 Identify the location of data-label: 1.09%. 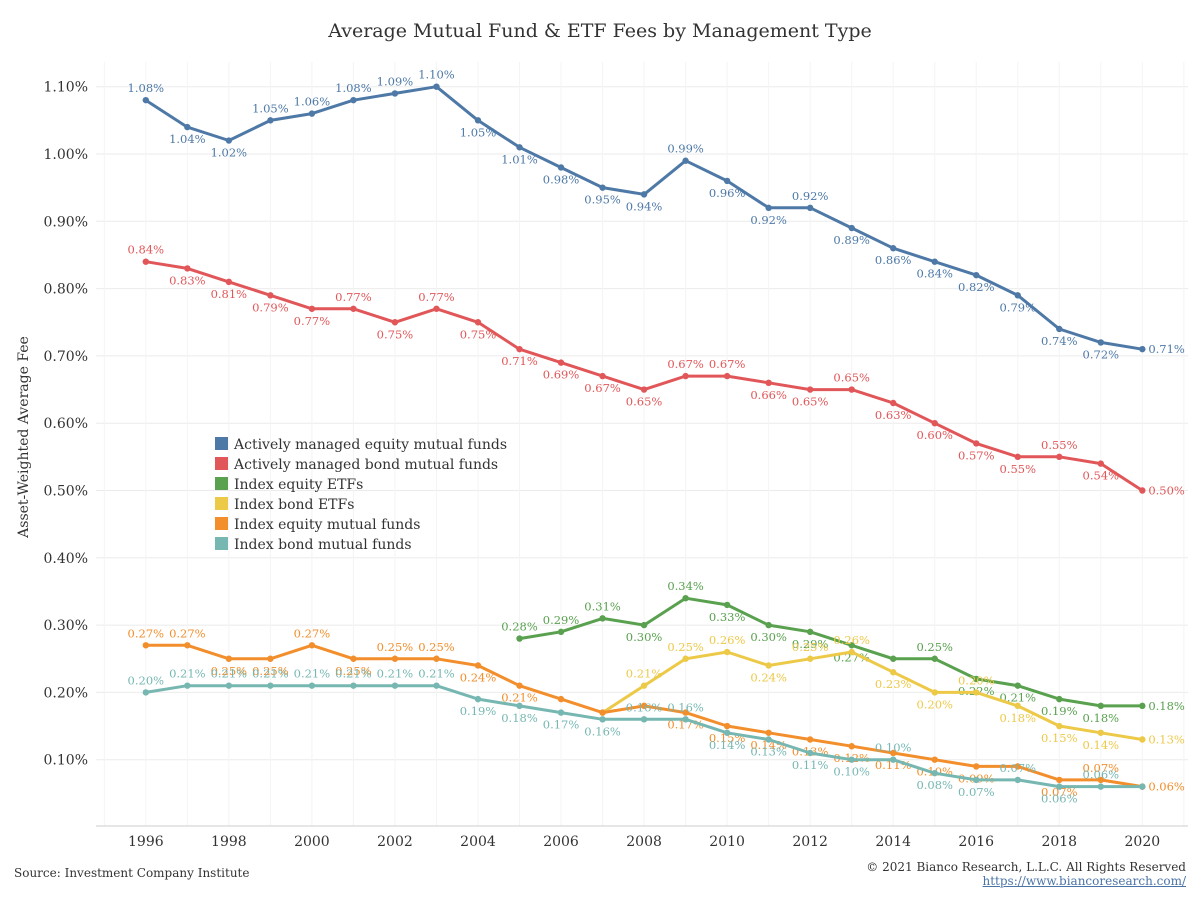
(395, 81).